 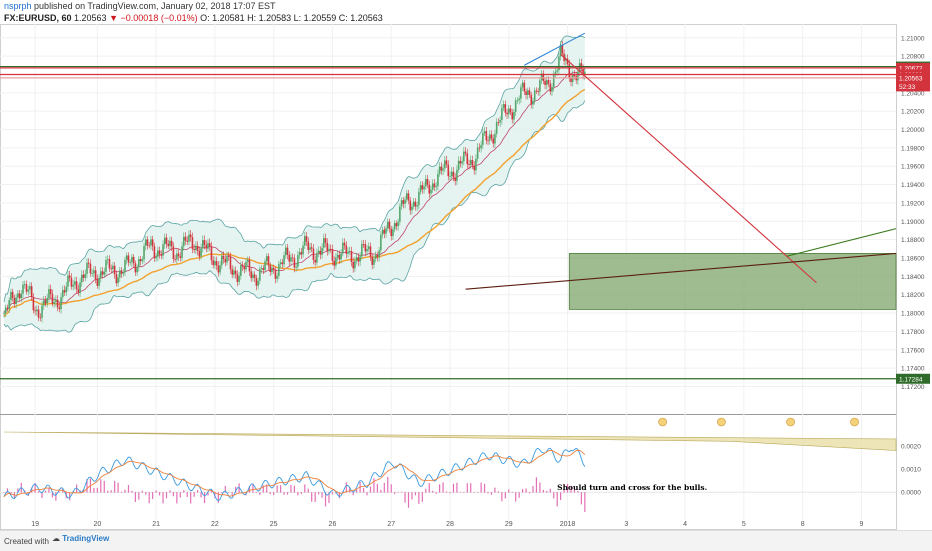 I want to click on price-tick-label: 1.17600, so click(x=913, y=350).